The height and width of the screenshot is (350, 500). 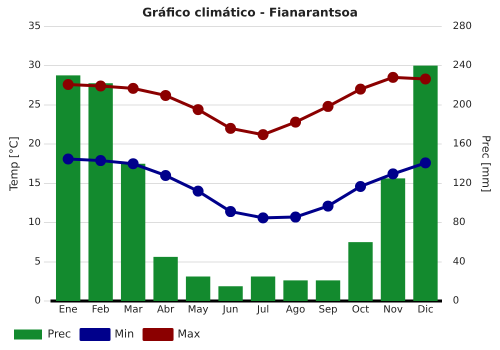 What do you see at coordinates (34, 104) in the screenshot?
I see `y-tick-label: 25` at bounding box center [34, 104].